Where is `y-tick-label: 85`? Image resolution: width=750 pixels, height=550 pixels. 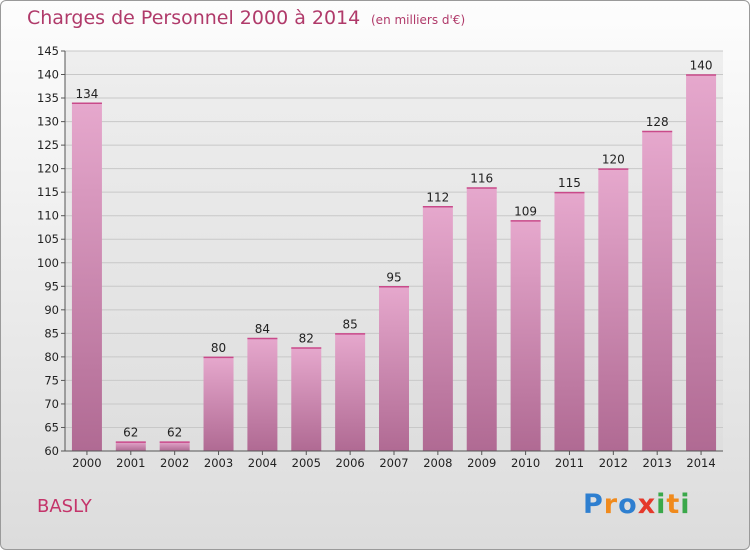
y-tick-label: 85 is located at coordinates (51, 333).